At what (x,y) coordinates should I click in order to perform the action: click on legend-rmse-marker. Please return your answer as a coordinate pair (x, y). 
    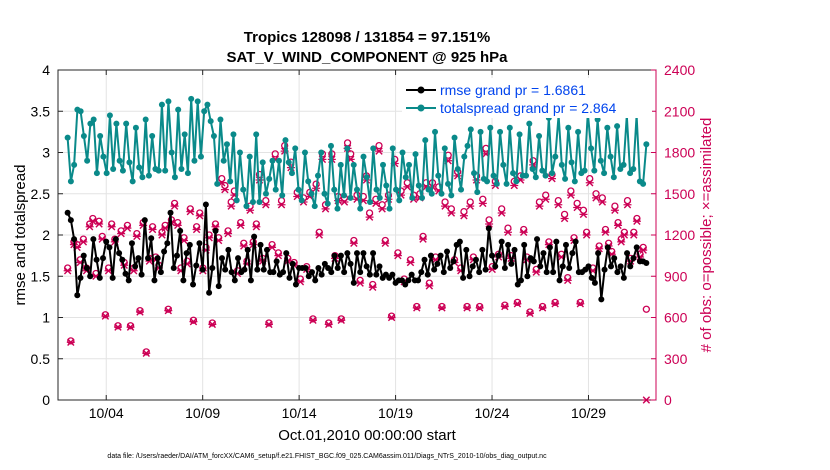
    Looking at the image, I should click on (421, 90).